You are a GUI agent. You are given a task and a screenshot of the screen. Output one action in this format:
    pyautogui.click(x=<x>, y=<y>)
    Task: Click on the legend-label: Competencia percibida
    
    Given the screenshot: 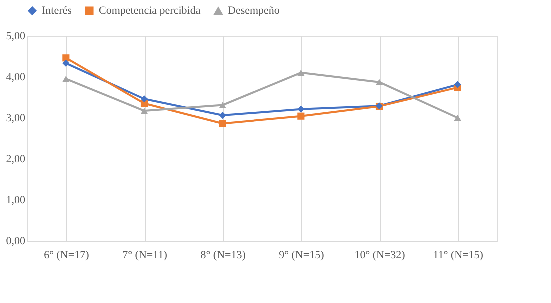 What is the action you would take?
    pyautogui.click(x=150, y=10)
    